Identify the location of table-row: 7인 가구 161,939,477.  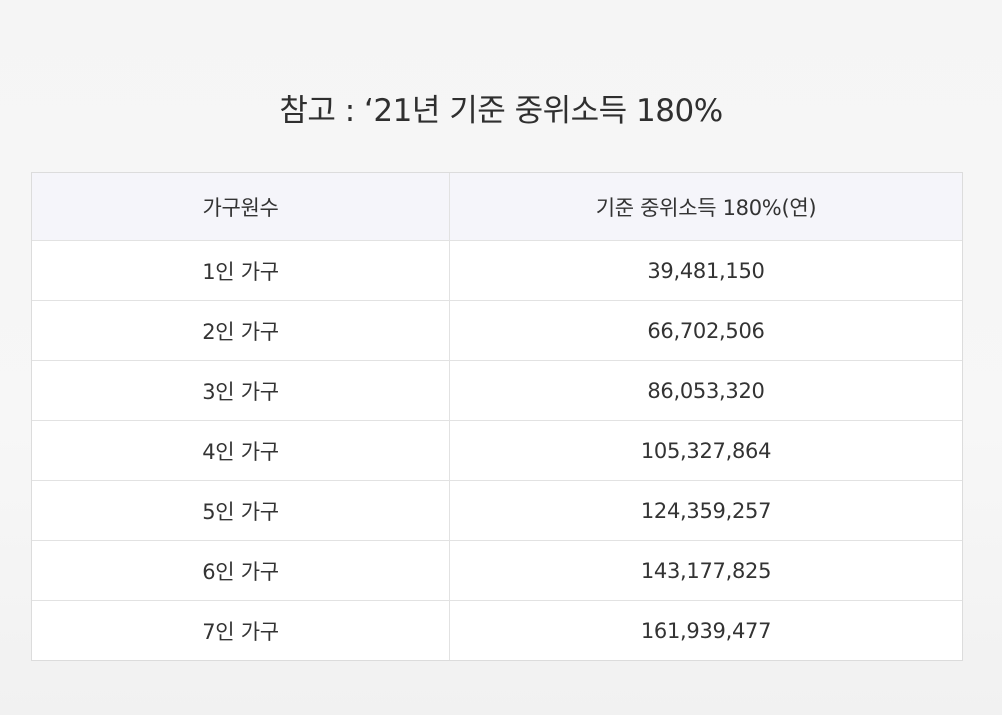
(497, 630).